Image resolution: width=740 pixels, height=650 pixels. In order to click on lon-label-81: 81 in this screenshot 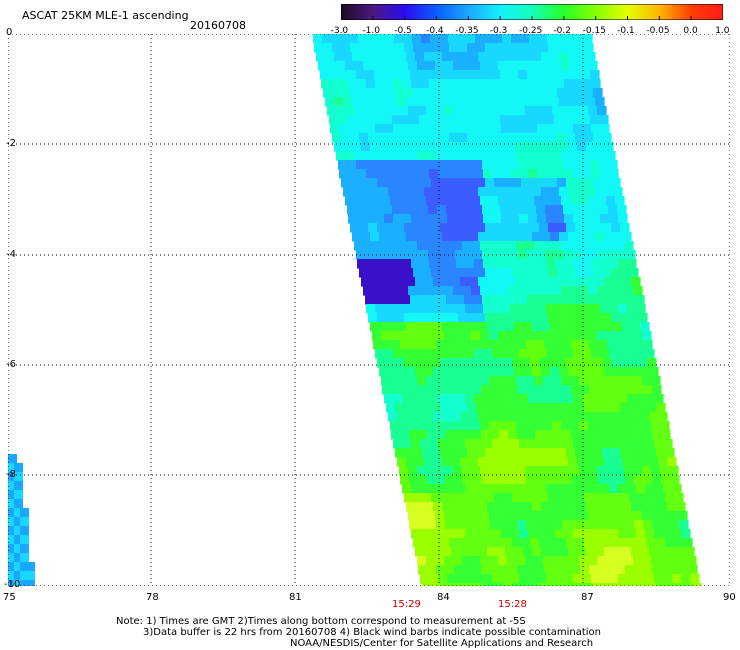, I will do `click(295, 597)`.